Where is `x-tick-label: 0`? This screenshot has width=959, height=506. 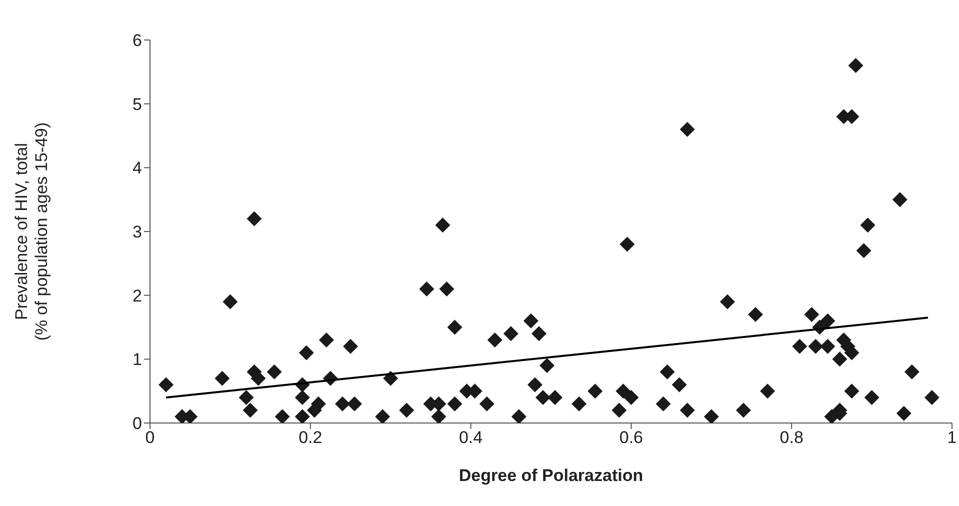
x-tick-label: 0 is located at coordinates (150, 438).